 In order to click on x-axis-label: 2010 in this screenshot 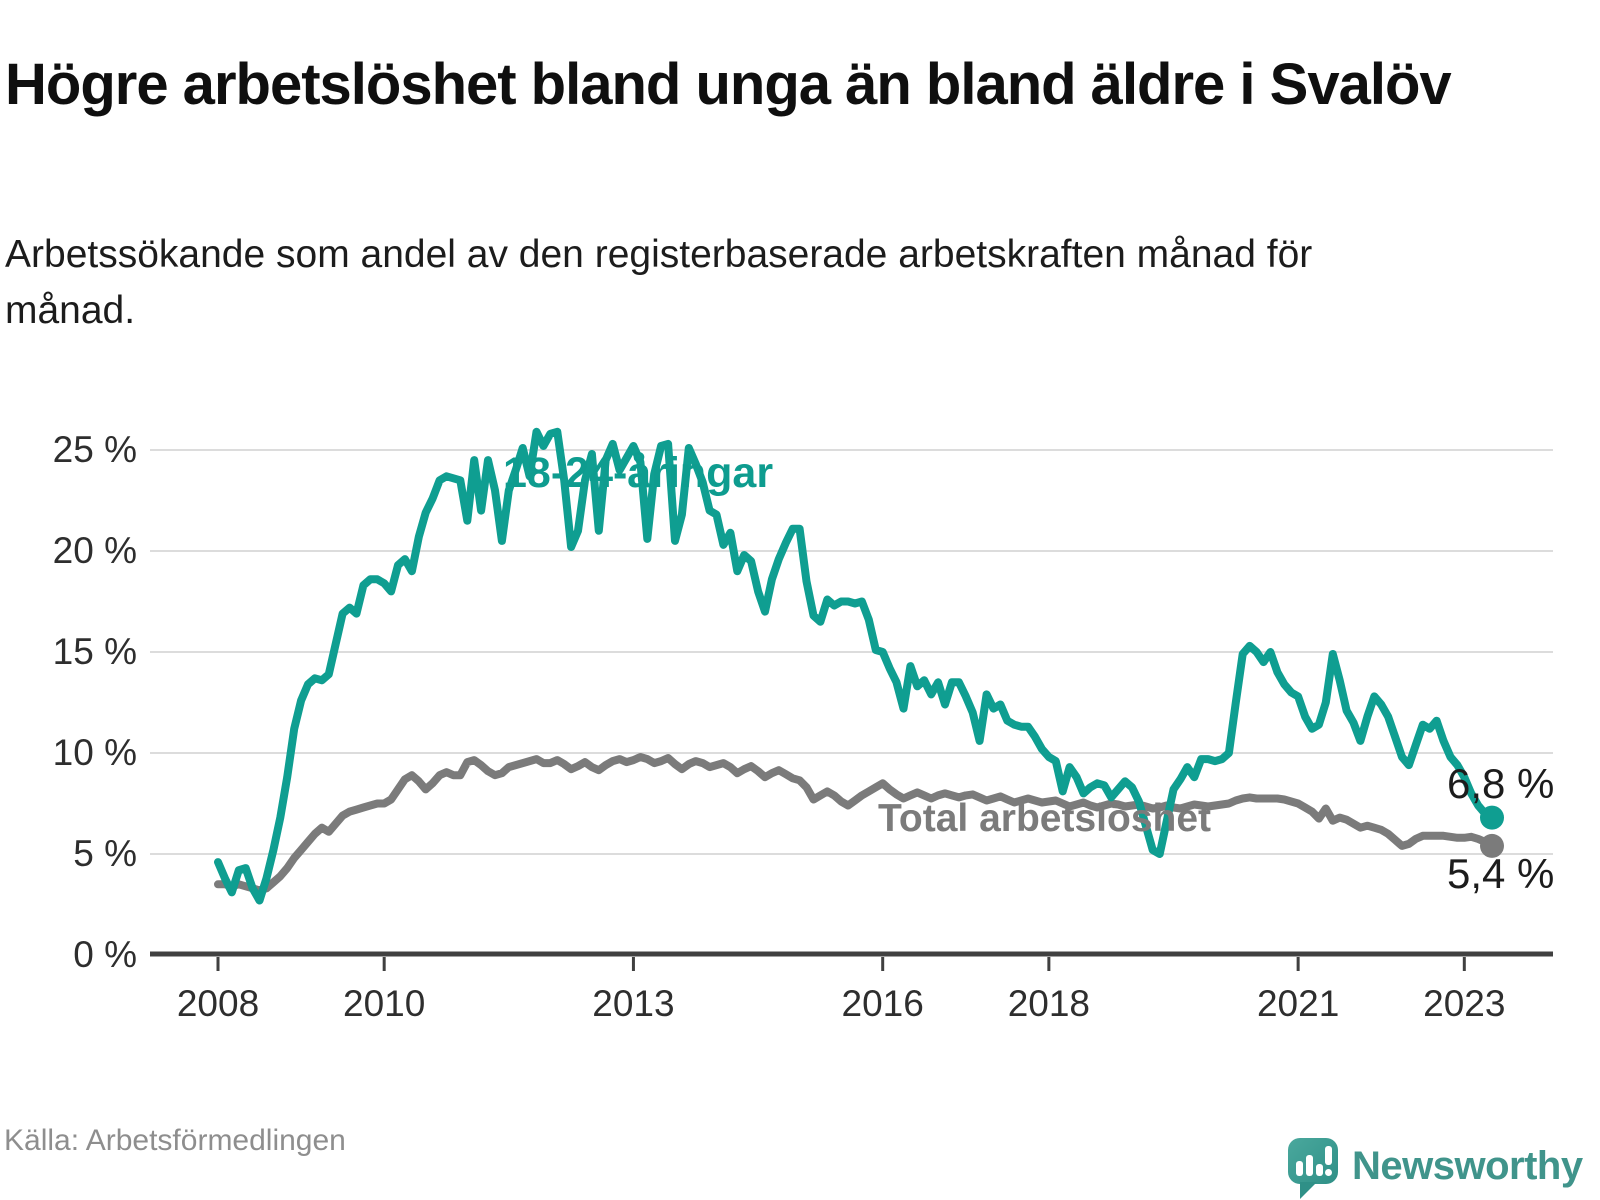, I will do `click(384, 1003)`.